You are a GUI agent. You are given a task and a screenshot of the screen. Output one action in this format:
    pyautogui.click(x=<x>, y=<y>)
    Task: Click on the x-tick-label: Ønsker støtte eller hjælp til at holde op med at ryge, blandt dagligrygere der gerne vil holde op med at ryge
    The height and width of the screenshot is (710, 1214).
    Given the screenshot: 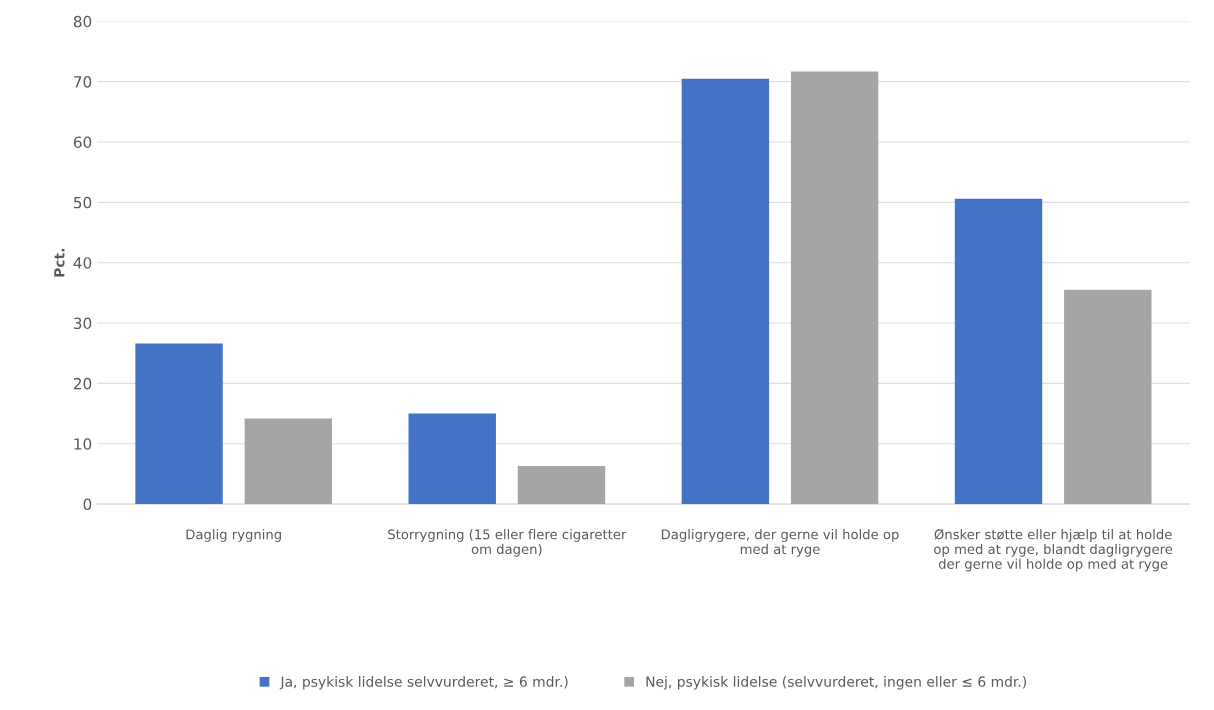 What is the action you would take?
    pyautogui.click(x=1053, y=550)
    